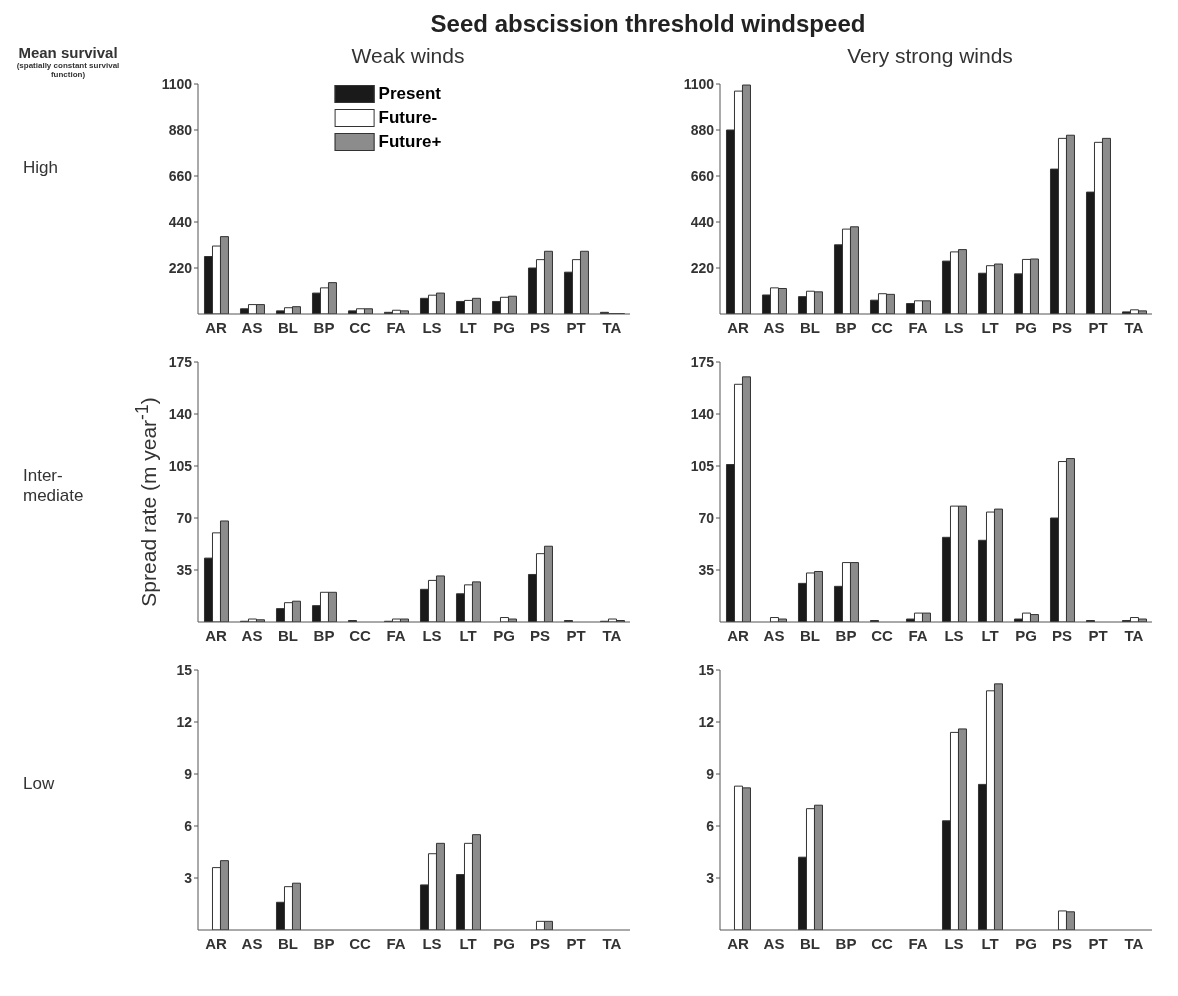 The image size is (1178, 996). Describe the element at coordinates (68, 52) in the screenshot. I see `text: Mean survival` at that location.